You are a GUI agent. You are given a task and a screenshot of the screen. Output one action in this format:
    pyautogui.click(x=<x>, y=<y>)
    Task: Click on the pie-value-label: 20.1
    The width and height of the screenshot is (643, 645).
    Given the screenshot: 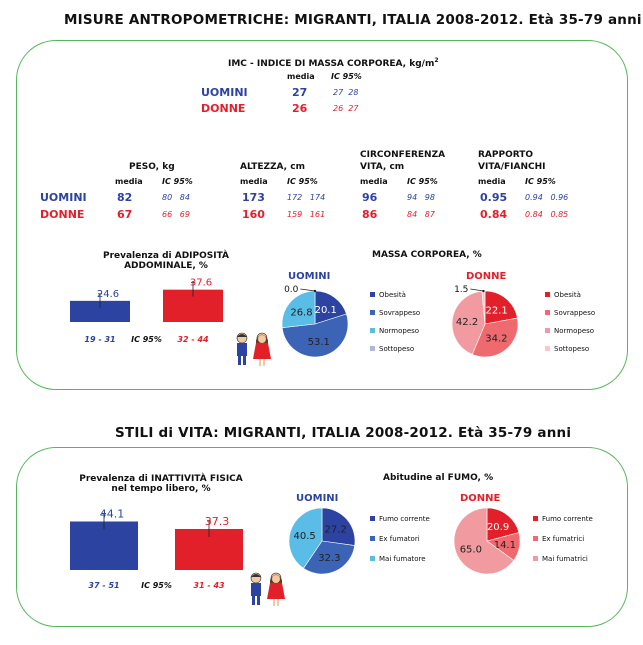 What is the action you would take?
    pyautogui.click(x=326, y=310)
    